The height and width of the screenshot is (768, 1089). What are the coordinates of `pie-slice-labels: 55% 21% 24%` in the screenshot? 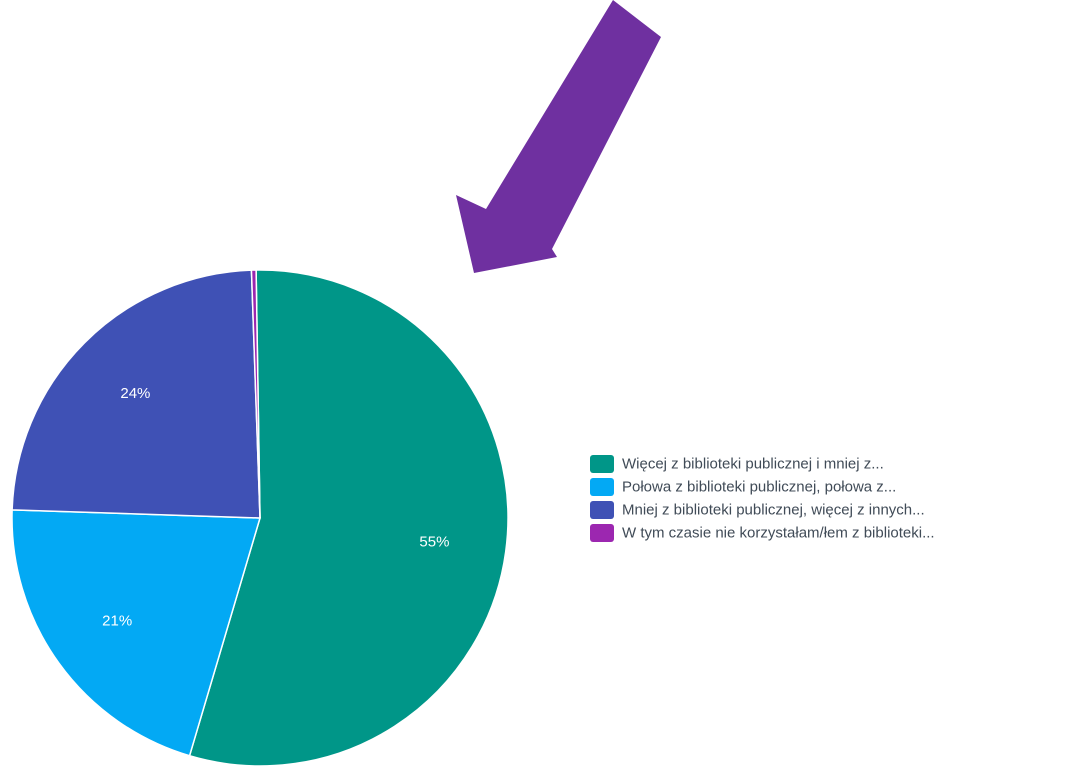 It's located at (275, 507).